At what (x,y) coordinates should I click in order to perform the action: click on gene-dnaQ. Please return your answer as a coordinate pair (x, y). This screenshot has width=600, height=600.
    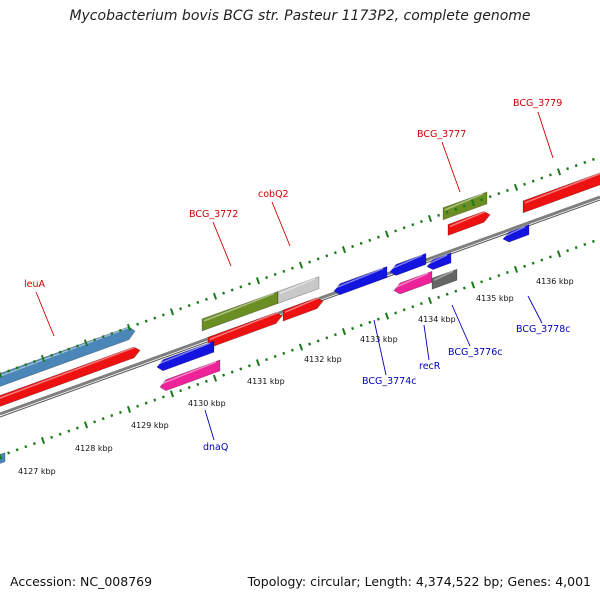
    Looking at the image, I should click on (185, 356).